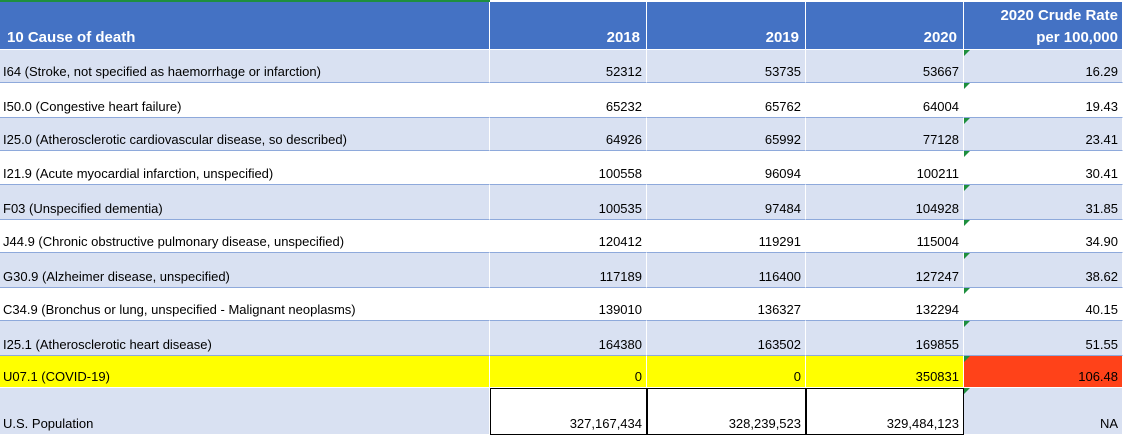 The width and height of the screenshot is (1123, 435). I want to click on value-2018: 0, so click(638, 376).